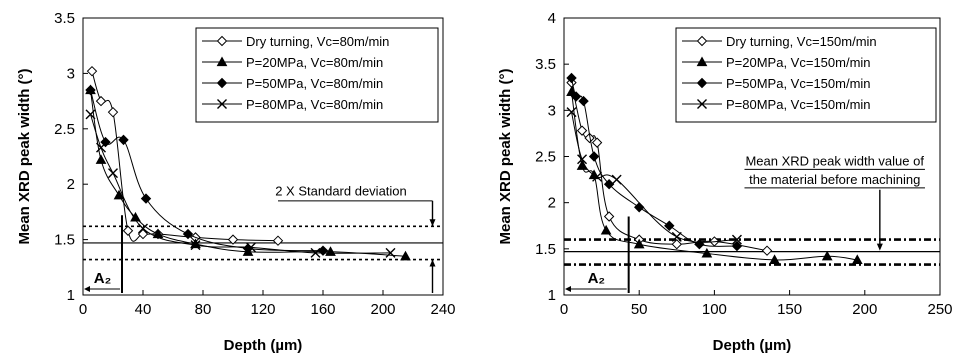 This screenshot has width=967, height=356. Describe the element at coordinates (87, 289) in the screenshot. I see `a2-arrowhead` at that location.